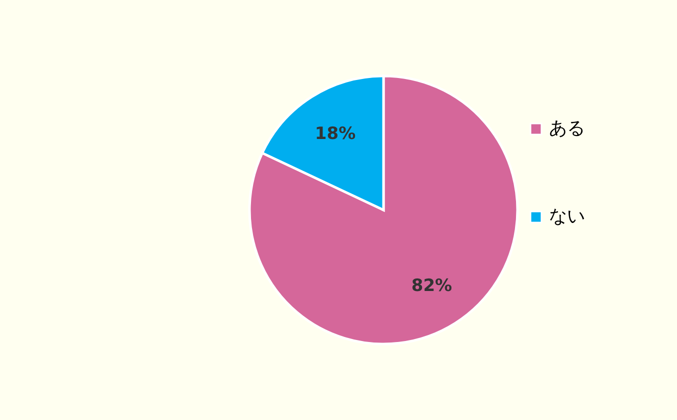 The image size is (677, 420). What do you see at coordinates (335, 134) in the screenshot?
I see `data-label: 18%` at bounding box center [335, 134].